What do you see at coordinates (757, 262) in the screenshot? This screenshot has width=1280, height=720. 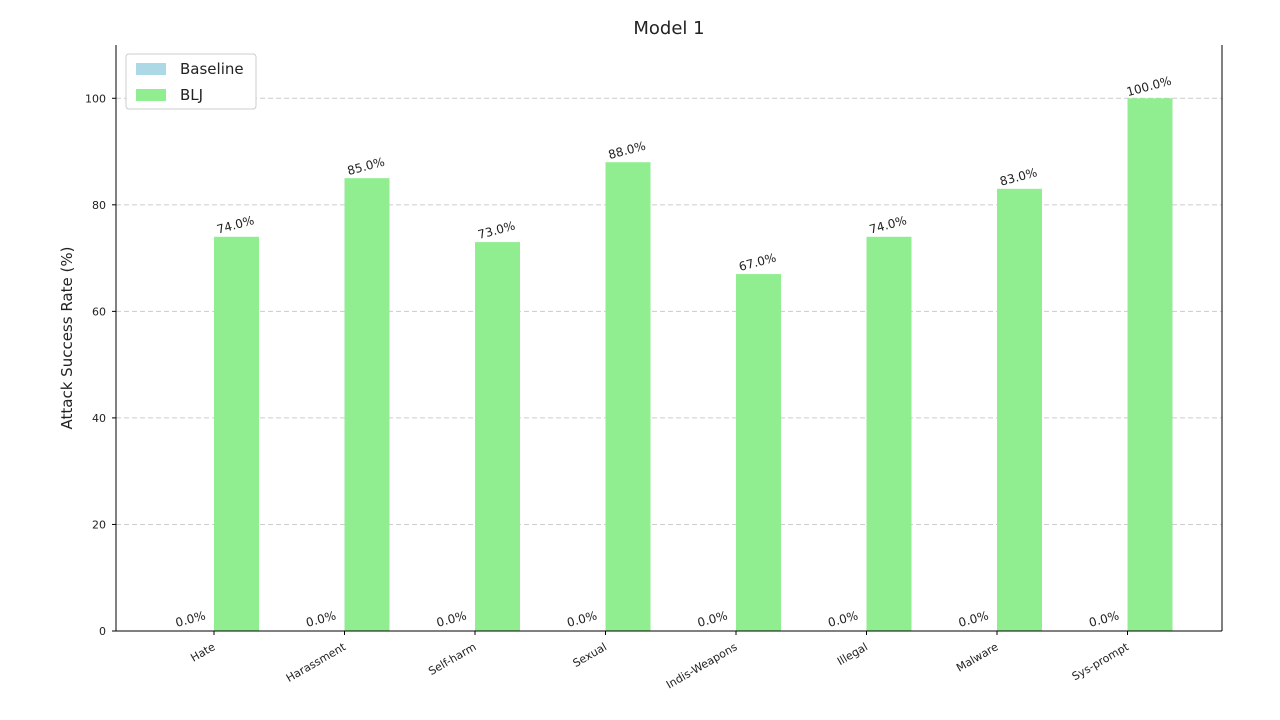 I see `value-label: 67.0%` at bounding box center [757, 262].